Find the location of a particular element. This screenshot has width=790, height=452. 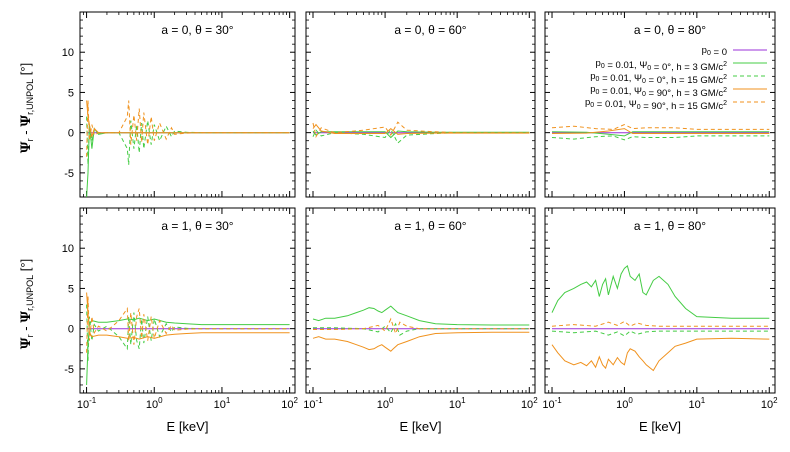

chart-panel: -5 0 5 10 a = 0, θ = 30° is located at coordinates (179, 104).